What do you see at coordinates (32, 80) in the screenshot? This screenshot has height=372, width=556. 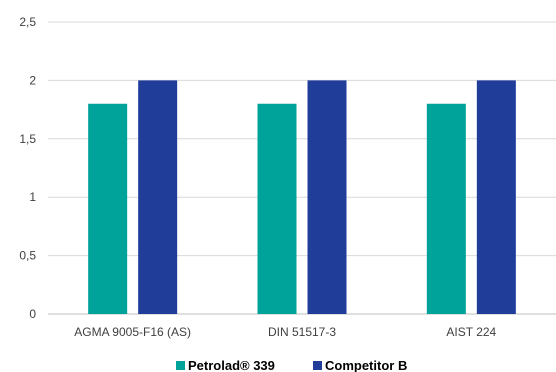 I see `y-tick-label: 2` at bounding box center [32, 80].